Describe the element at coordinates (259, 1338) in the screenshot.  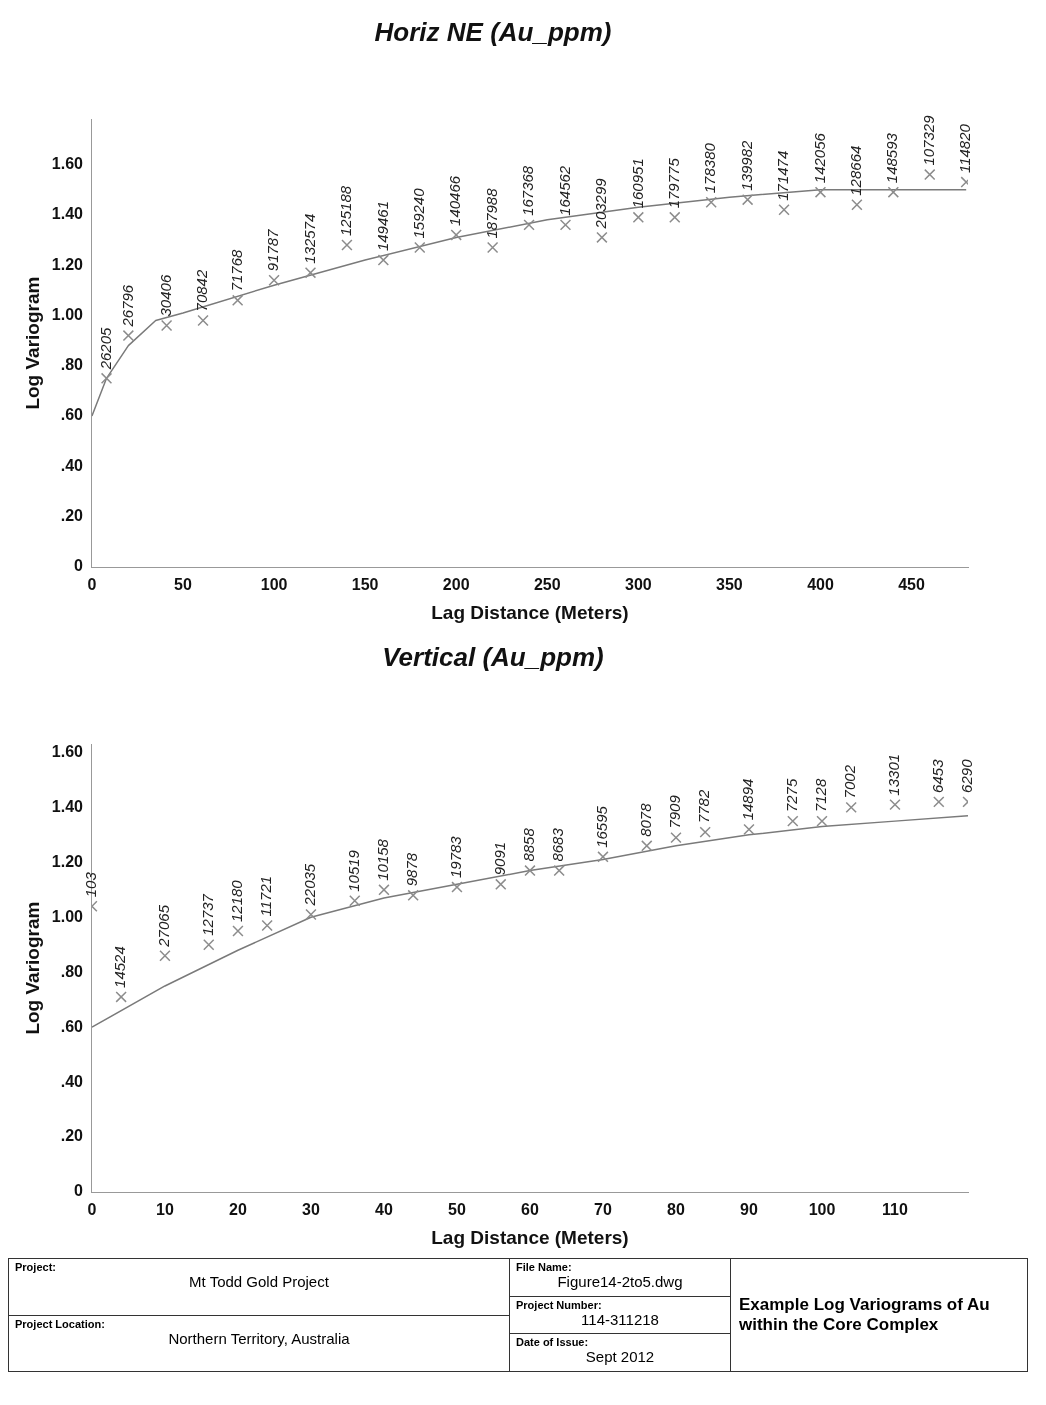
I see `text: Northern Territory, Australia` at that location.